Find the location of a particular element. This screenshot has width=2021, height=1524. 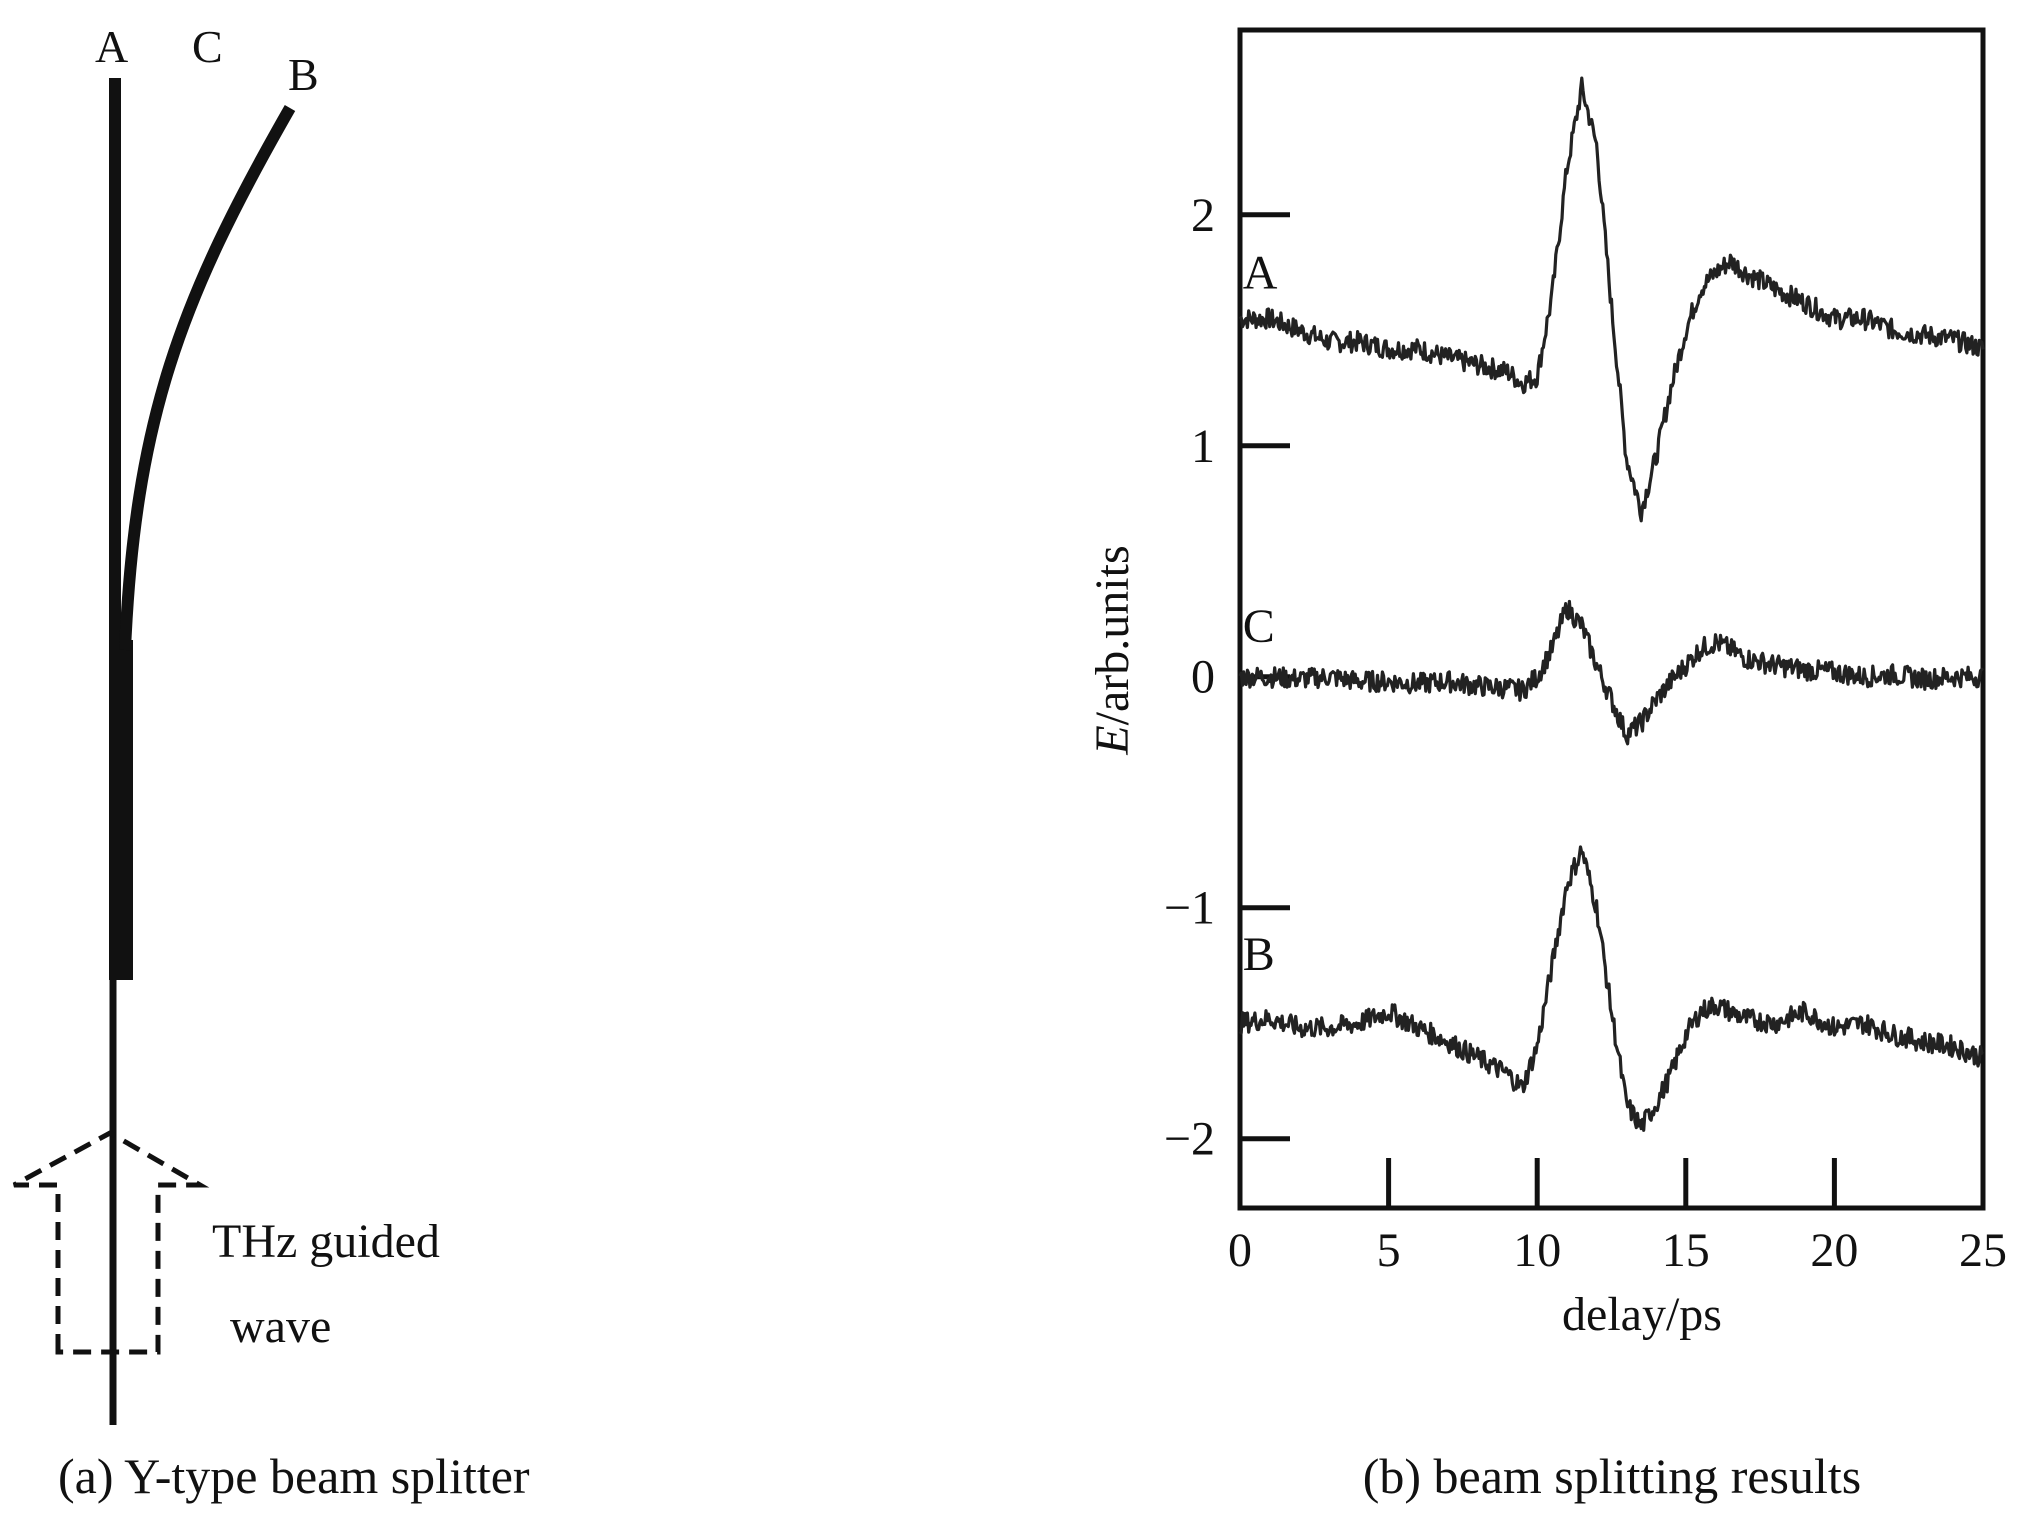

branch-label-a: A is located at coordinates (111, 46).